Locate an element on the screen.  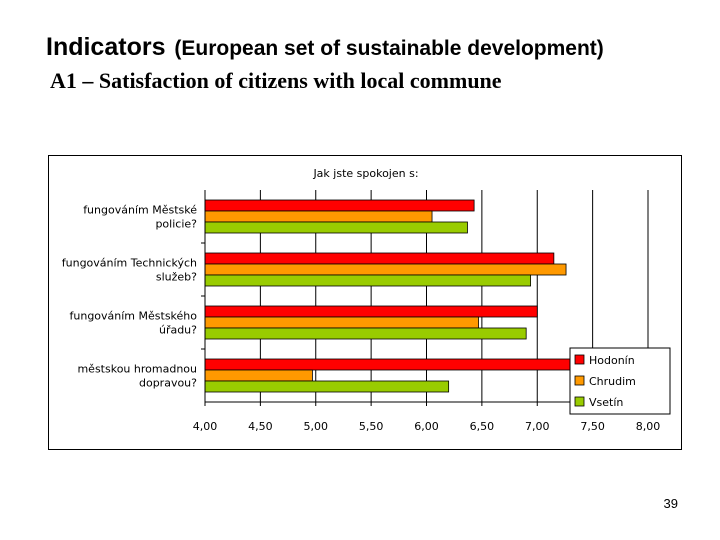
page-number: 39 is located at coordinates (670, 503).